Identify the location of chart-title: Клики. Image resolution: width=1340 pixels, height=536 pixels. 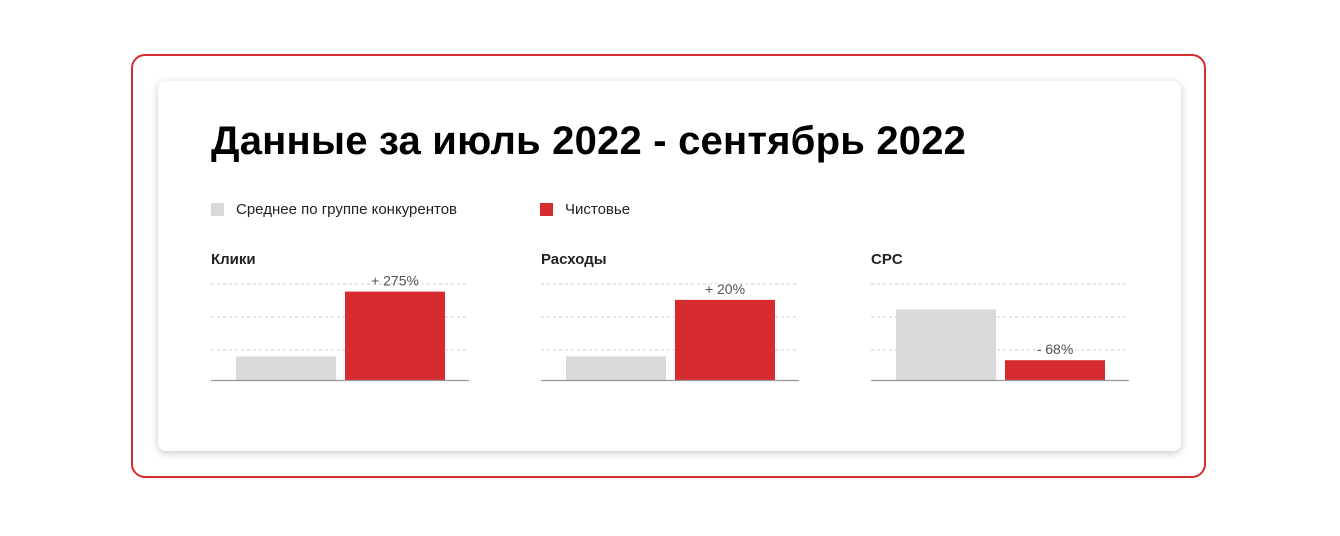
(233, 259).